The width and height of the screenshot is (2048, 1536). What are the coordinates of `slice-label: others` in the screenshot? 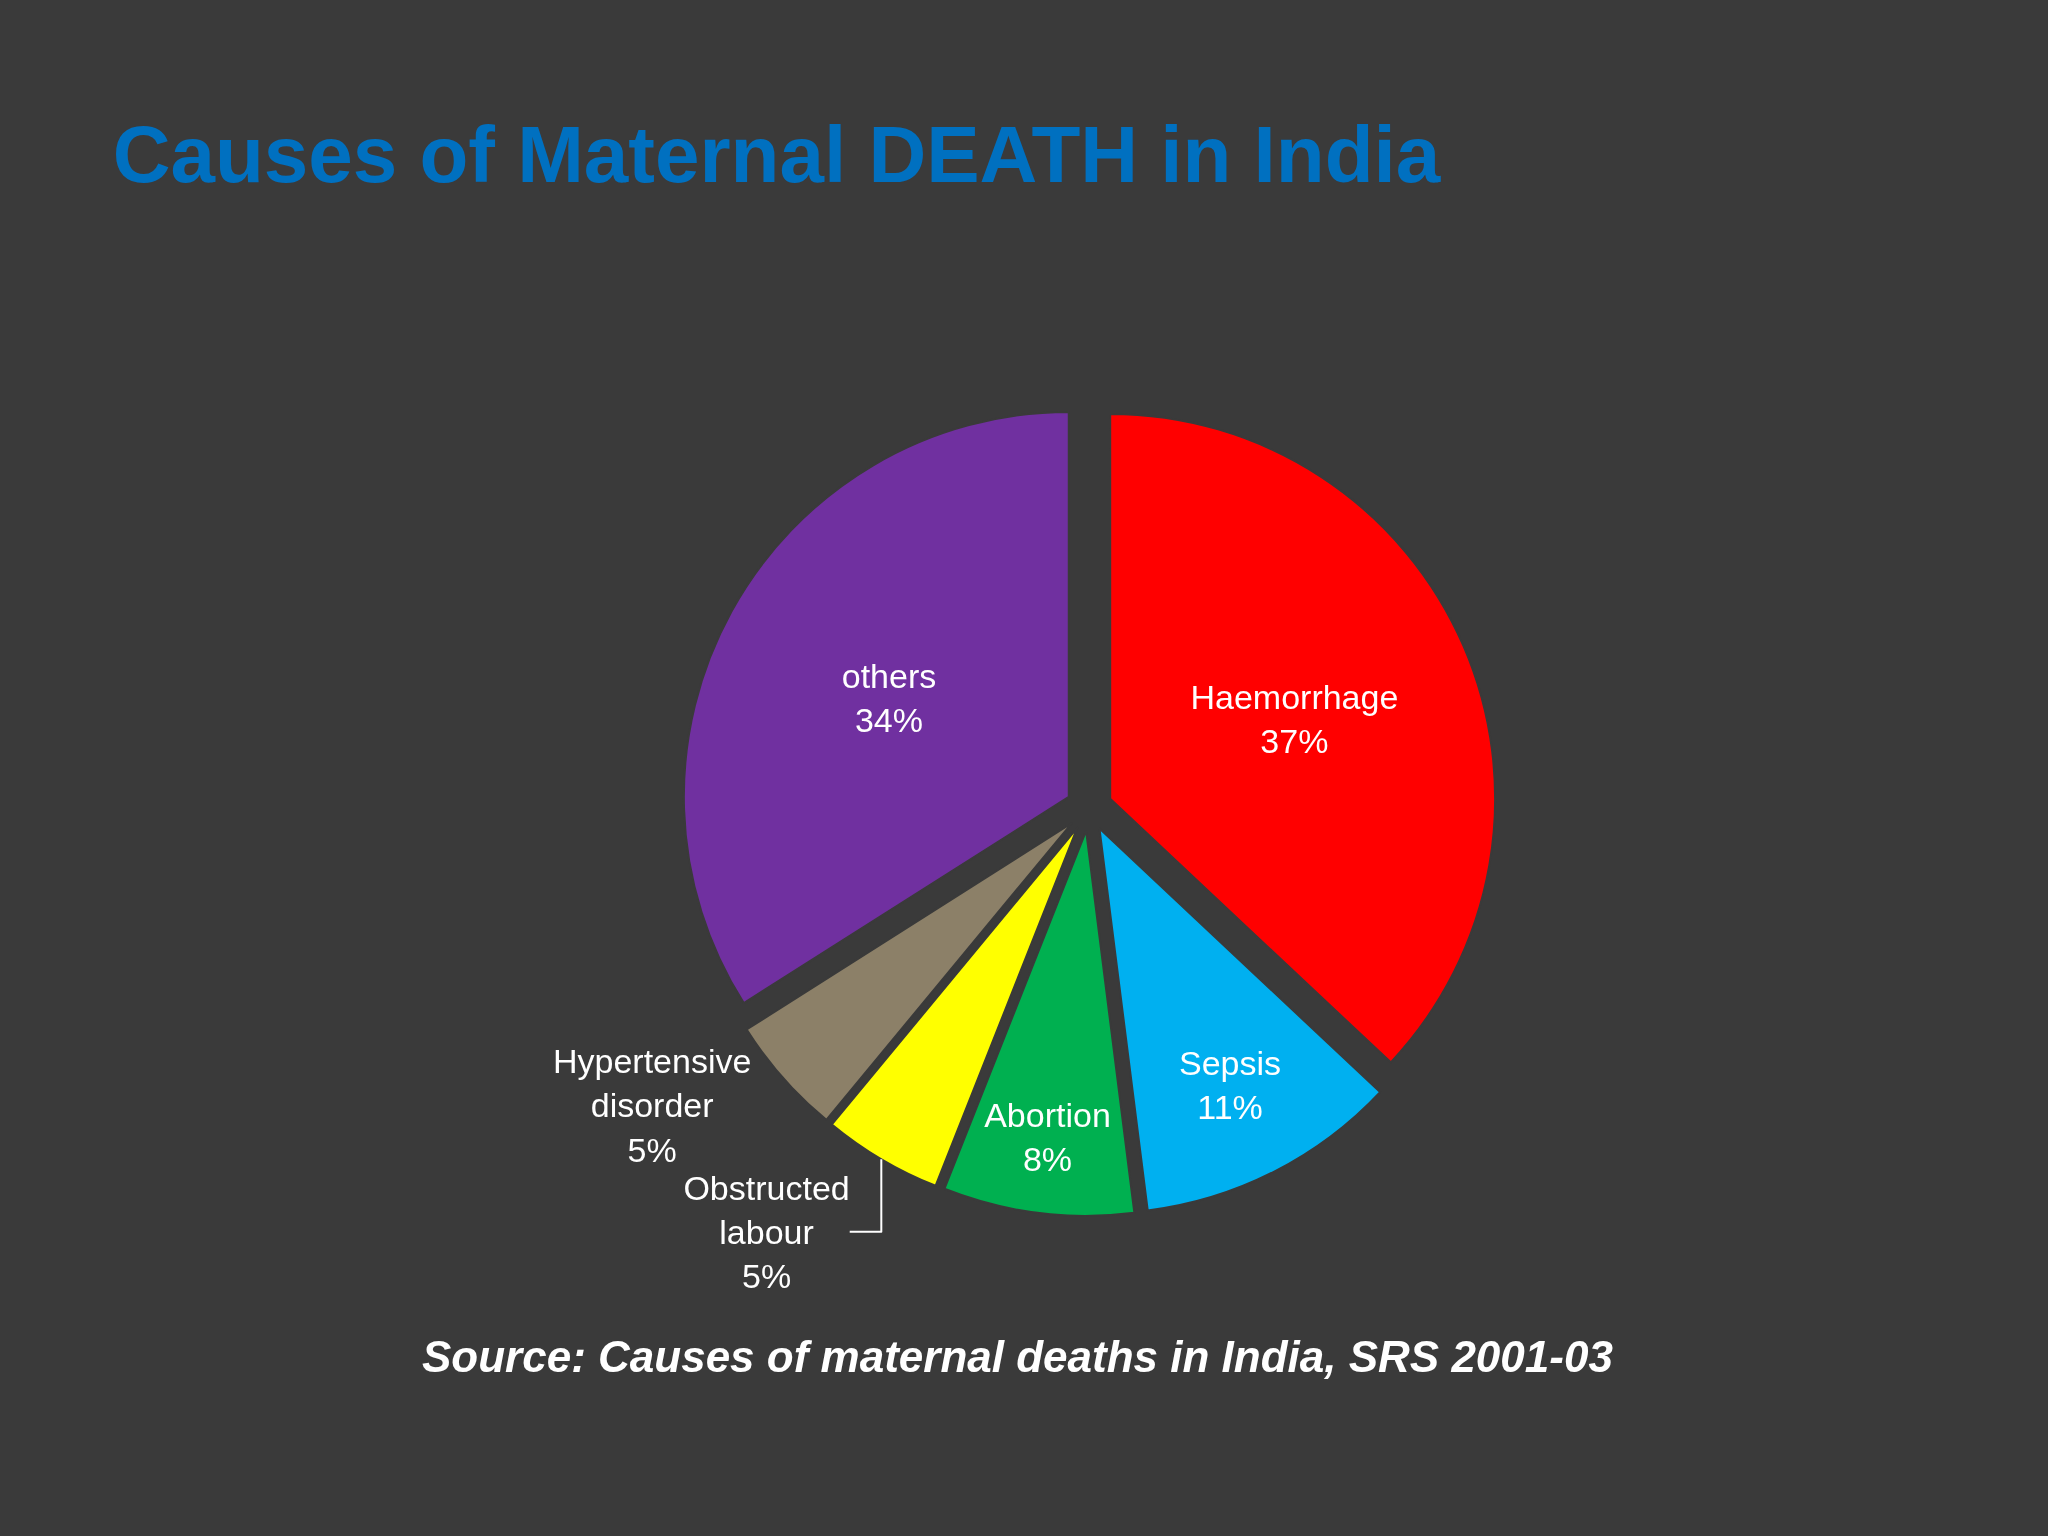 It's located at (889, 675).